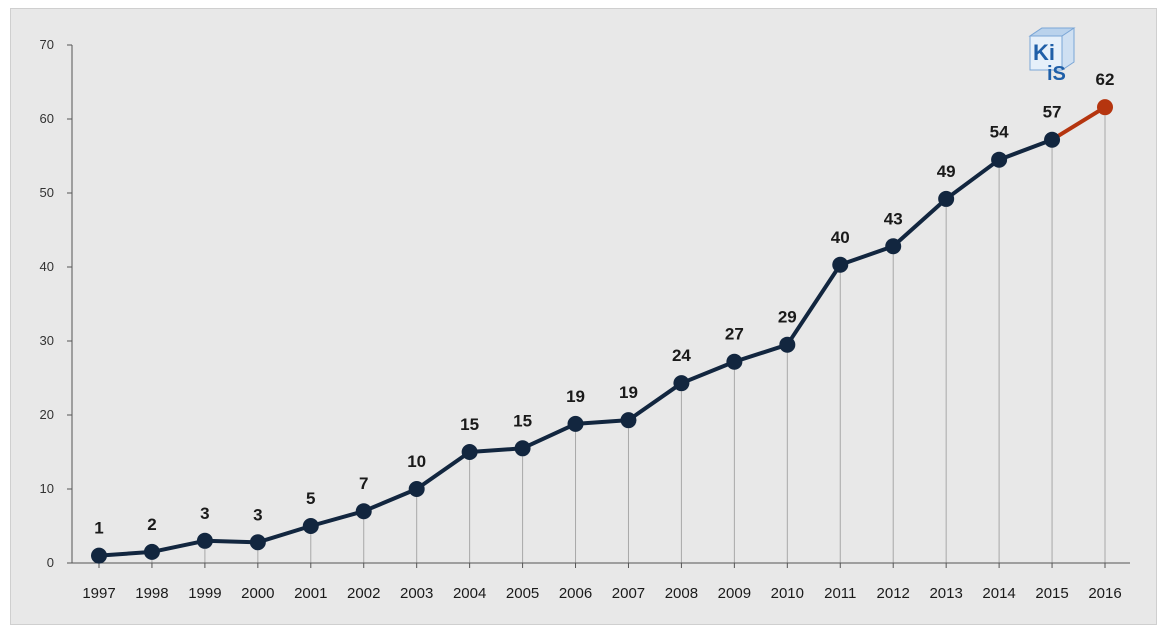 This screenshot has height=633, width=1167. Describe the element at coordinates (50, 562) in the screenshot. I see `y-tick-label: 0` at that location.